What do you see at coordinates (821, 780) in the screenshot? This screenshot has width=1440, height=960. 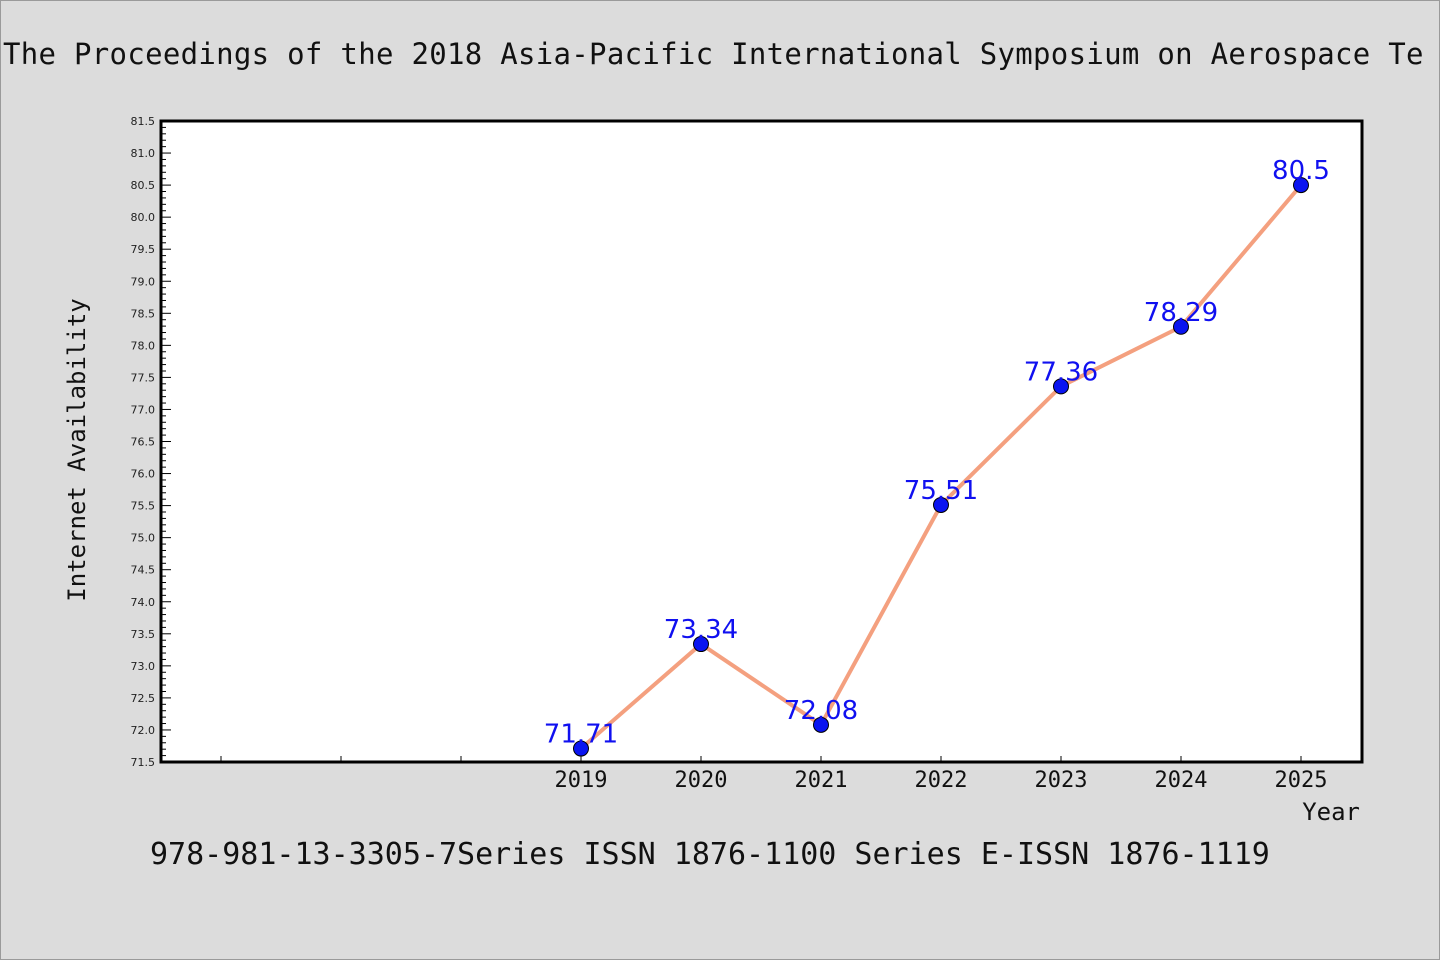 I see `x-tick-label: 2021` at bounding box center [821, 780].